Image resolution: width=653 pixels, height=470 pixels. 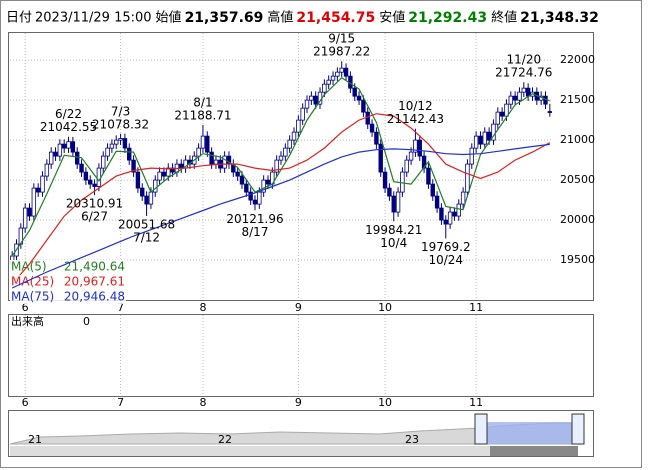 What do you see at coordinates (529, 433) in the screenshot?
I see `navigator-range` at bounding box center [529, 433].